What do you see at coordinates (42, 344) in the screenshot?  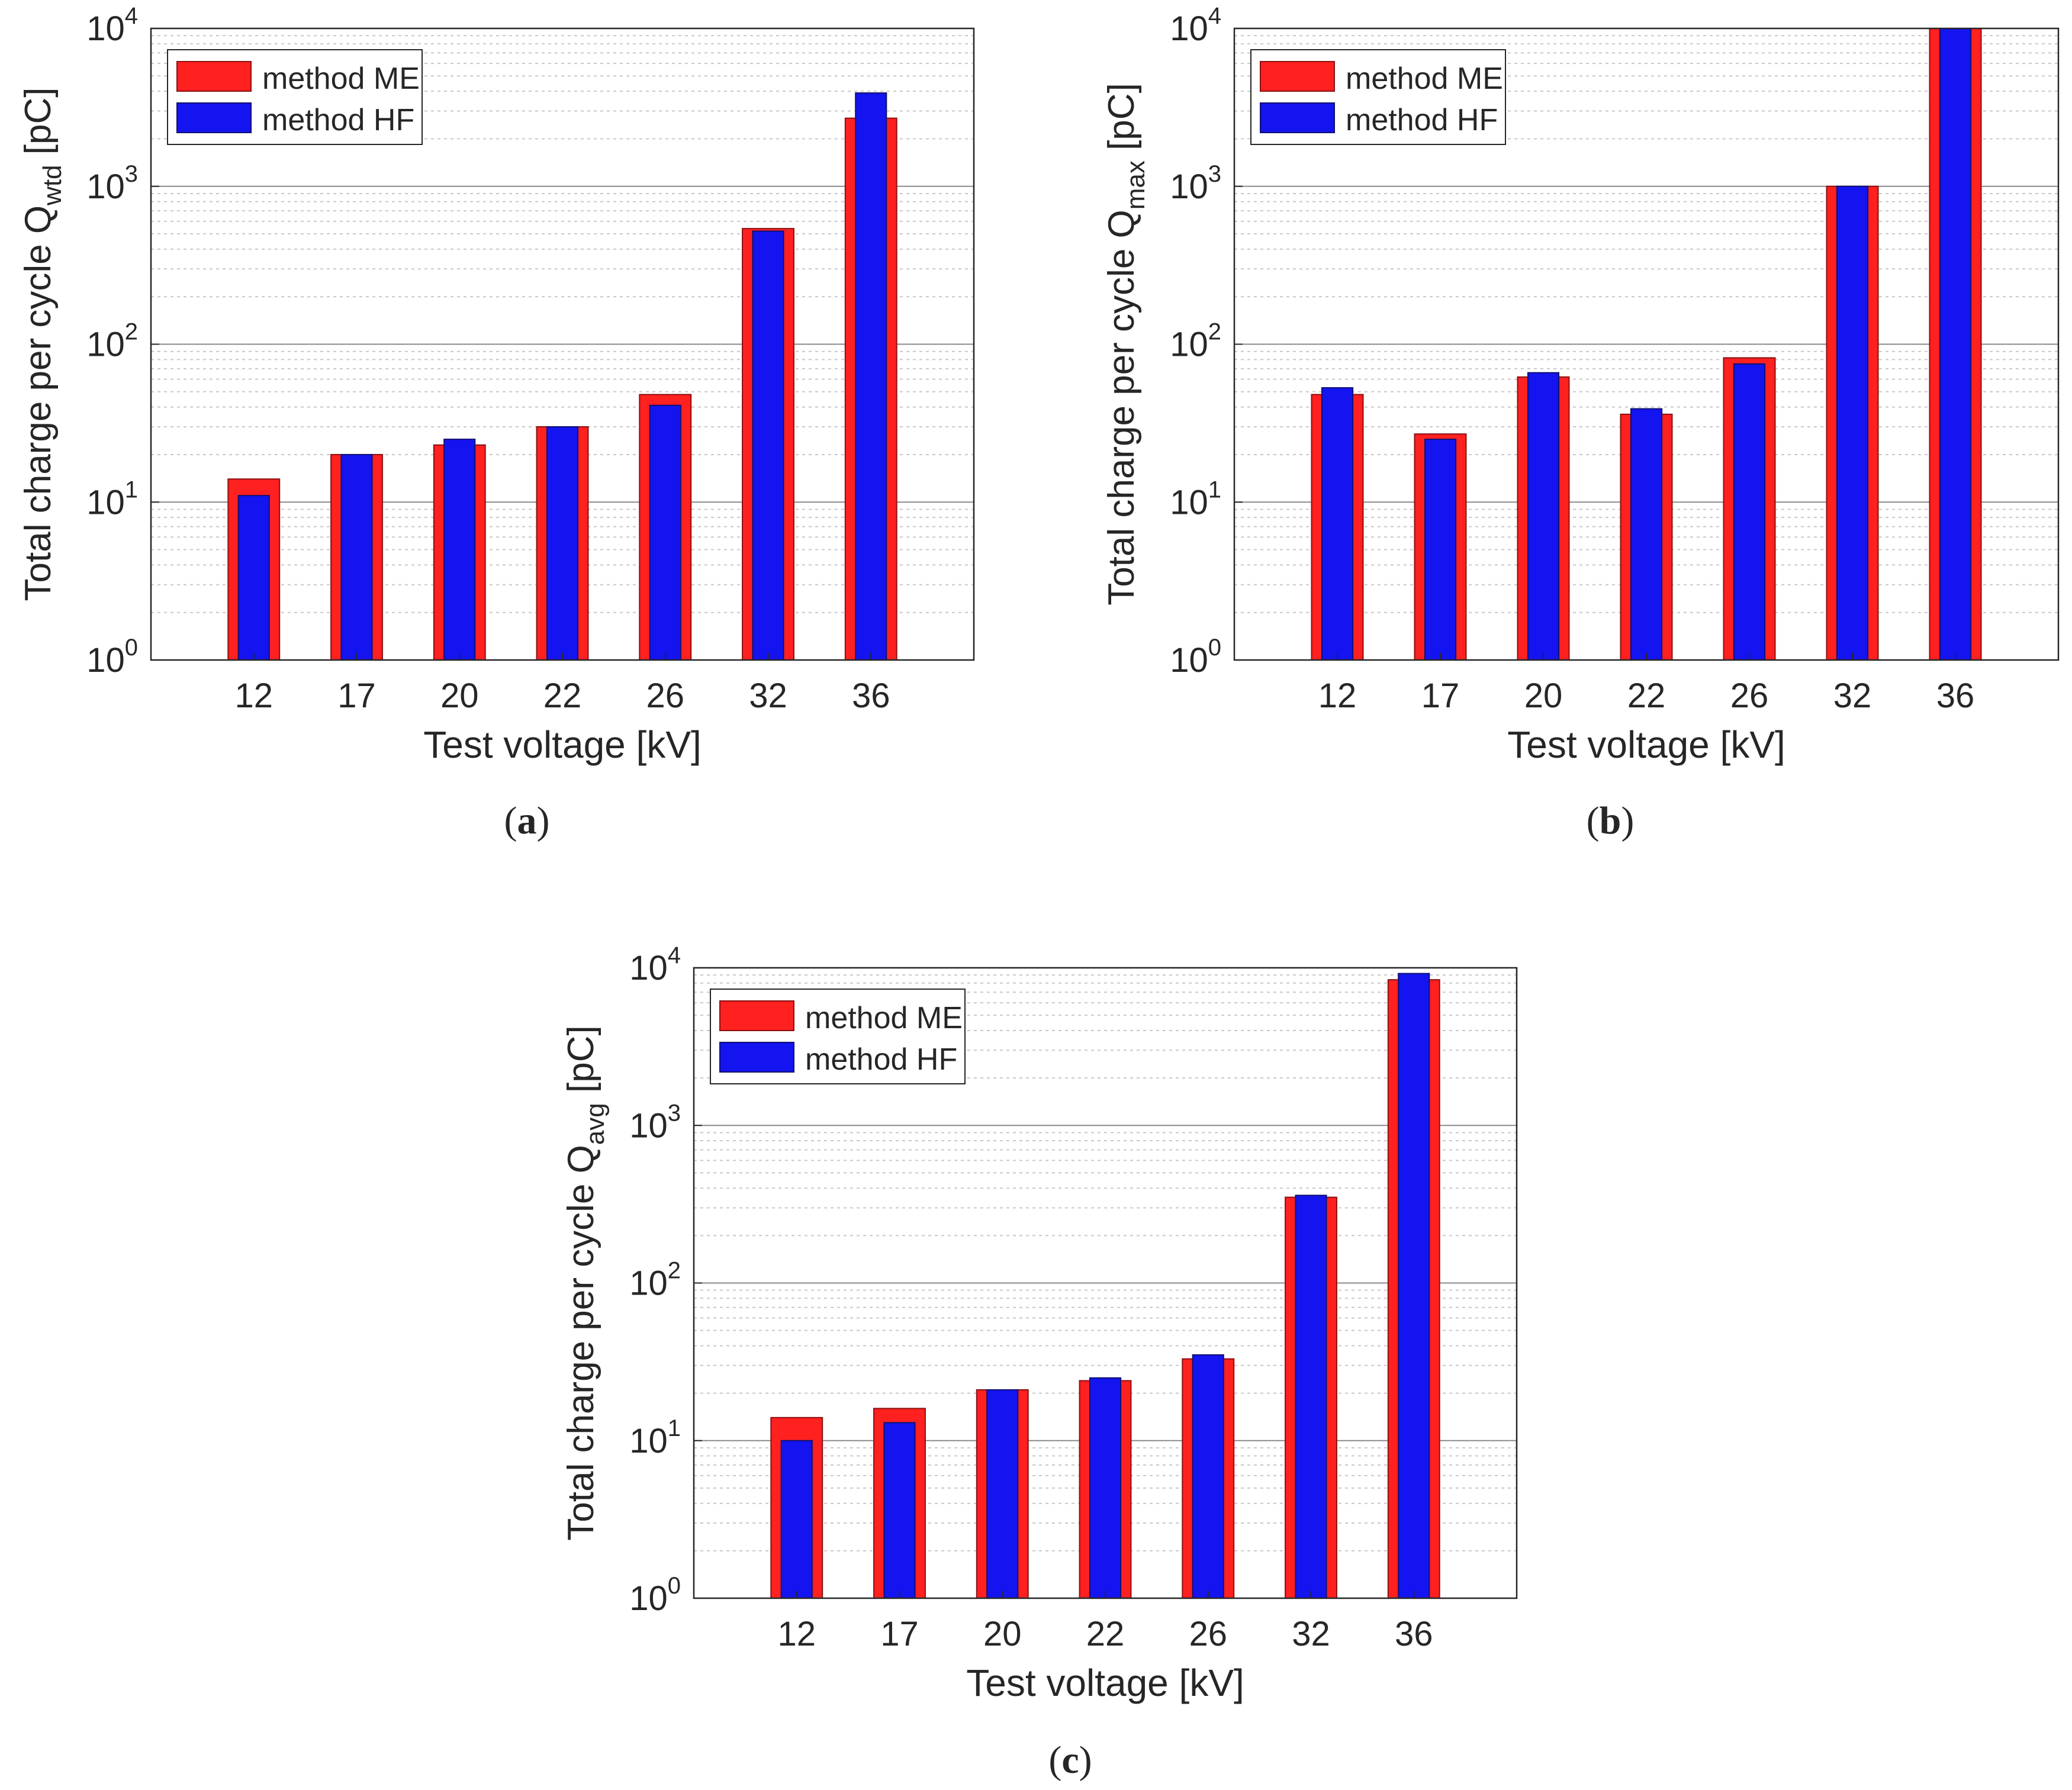 I see `y-axis-label: Total charge per cycle Qwtd [pC]` at bounding box center [42, 344].